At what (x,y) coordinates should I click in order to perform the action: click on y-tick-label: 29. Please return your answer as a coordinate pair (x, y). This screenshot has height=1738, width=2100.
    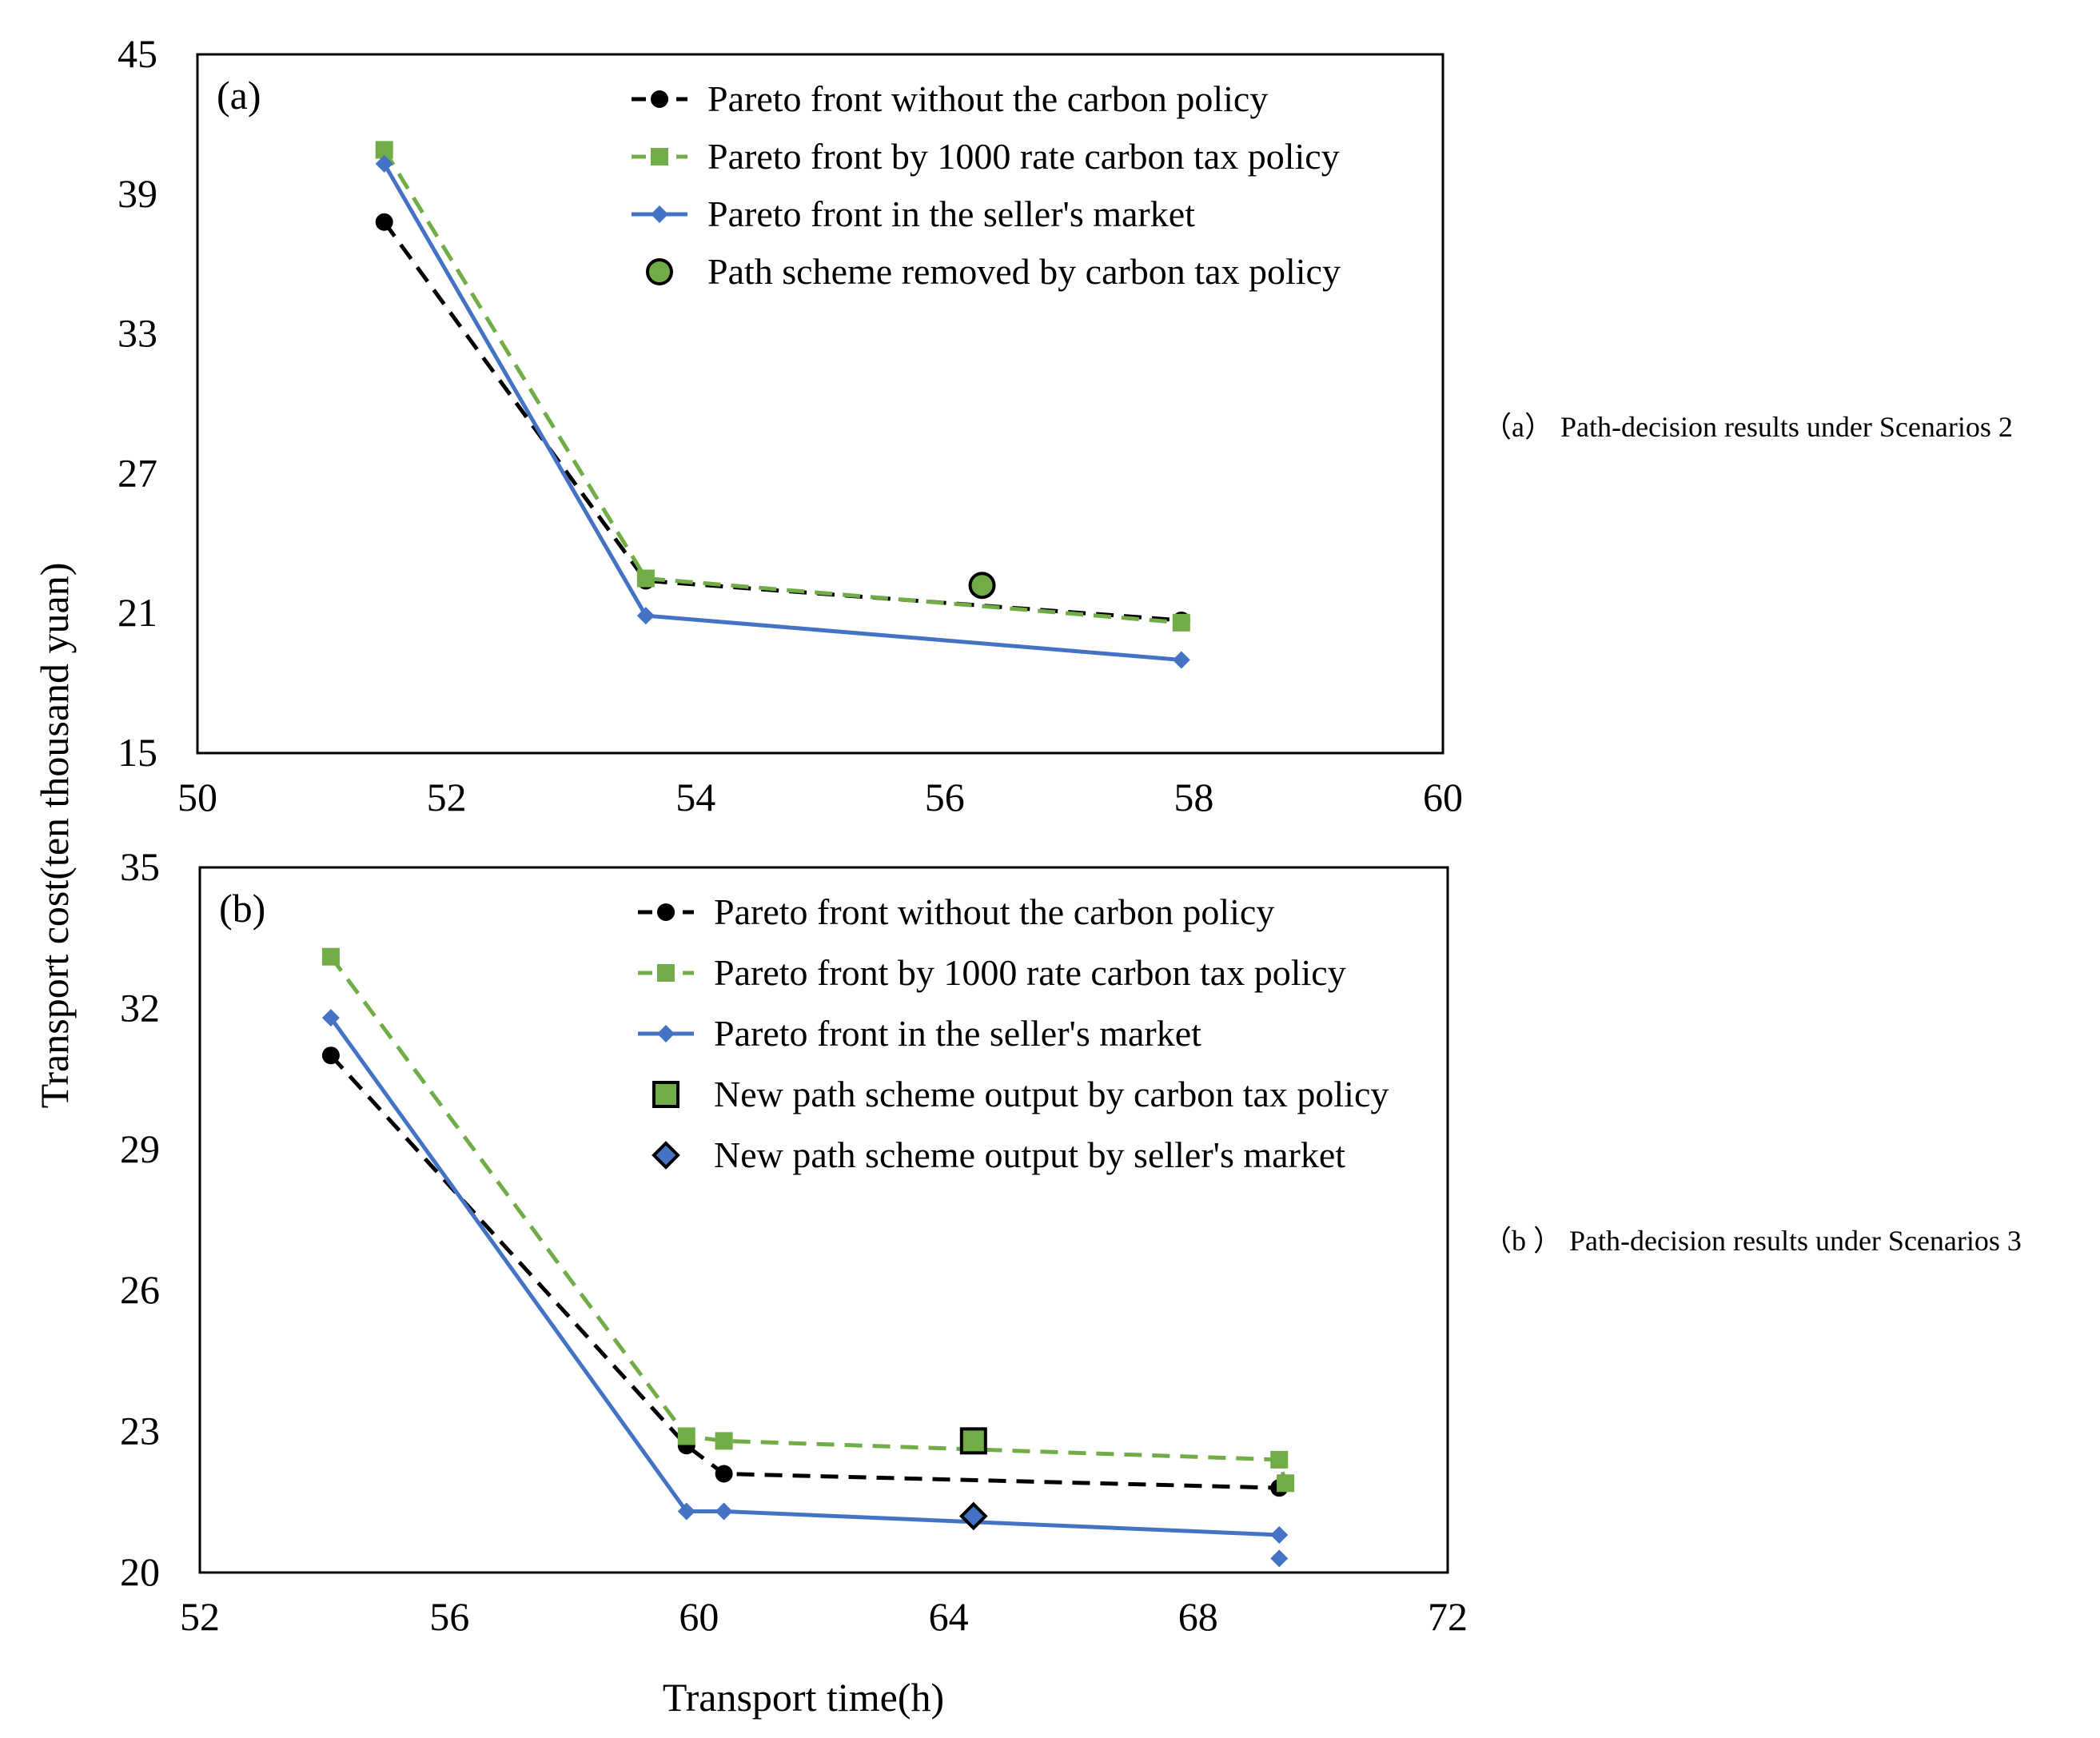
    Looking at the image, I should click on (140, 1148).